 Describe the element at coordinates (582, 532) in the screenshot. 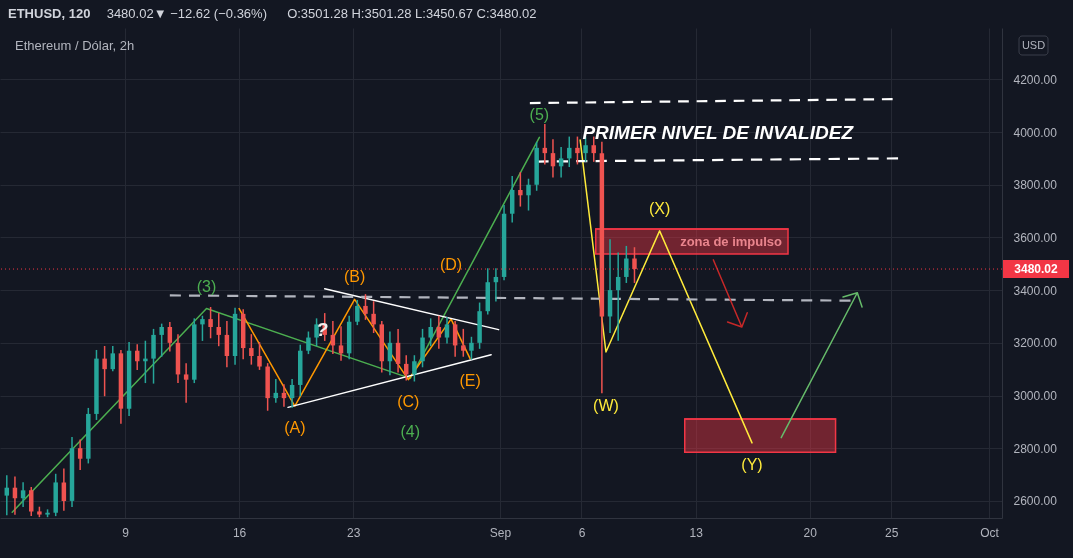

I see `x-tick-label: 6` at that location.